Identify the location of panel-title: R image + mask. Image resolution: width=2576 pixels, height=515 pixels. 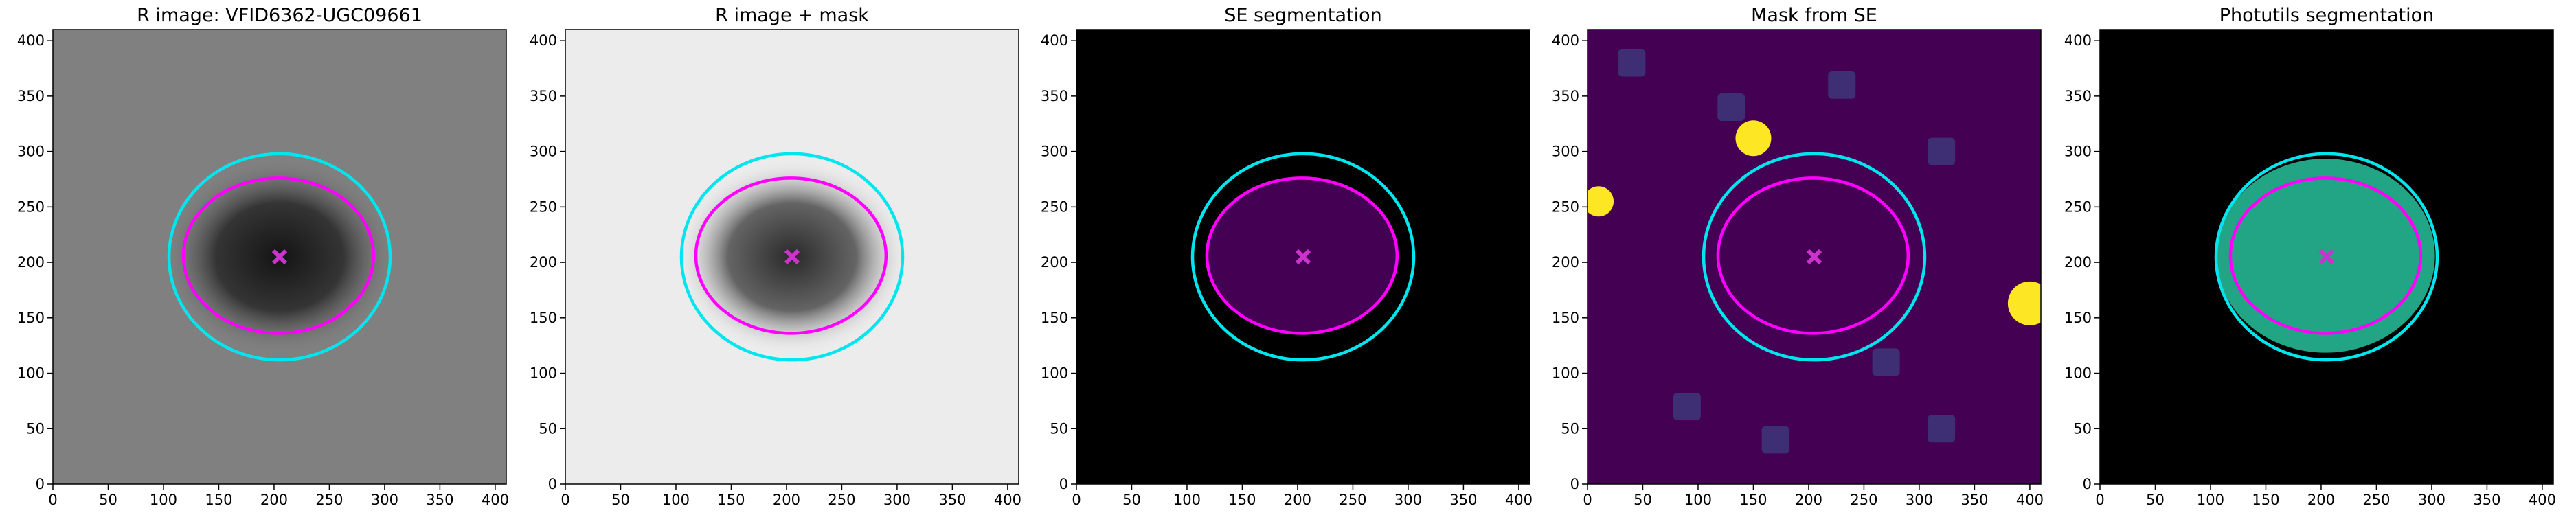
(792, 16).